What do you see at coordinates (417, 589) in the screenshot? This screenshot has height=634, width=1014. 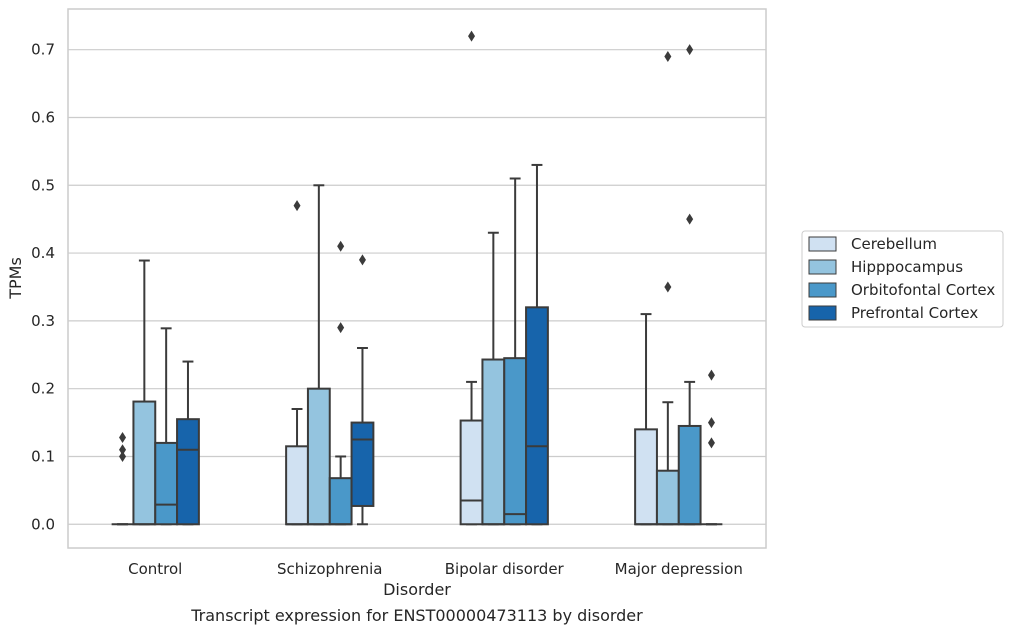 I see `x-axis-label: Disorder` at bounding box center [417, 589].